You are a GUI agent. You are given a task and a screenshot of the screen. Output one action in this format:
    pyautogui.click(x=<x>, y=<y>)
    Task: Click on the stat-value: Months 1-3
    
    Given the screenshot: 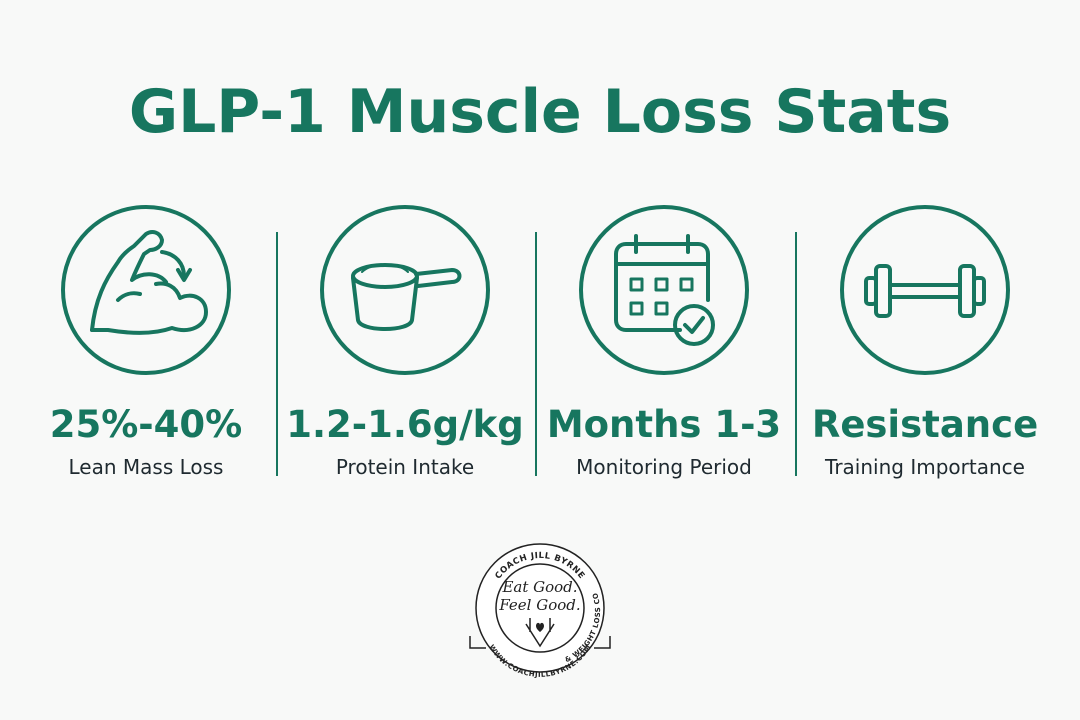 What is the action you would take?
    pyautogui.click(x=664, y=424)
    